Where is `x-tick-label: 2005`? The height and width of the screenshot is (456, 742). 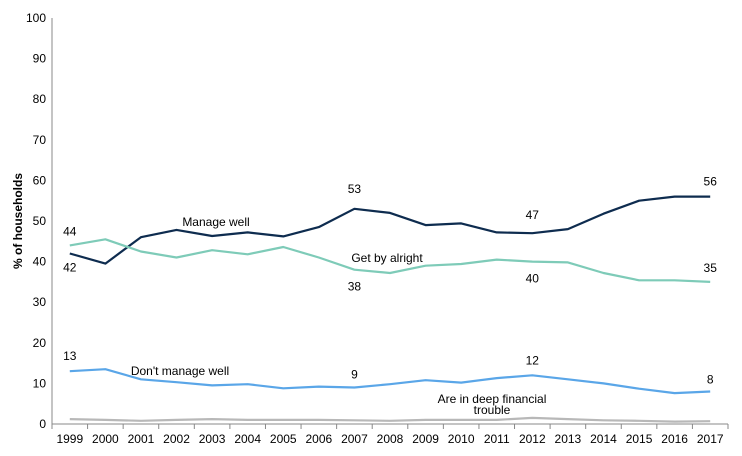 x-tick-label: 2005 is located at coordinates (283, 439).